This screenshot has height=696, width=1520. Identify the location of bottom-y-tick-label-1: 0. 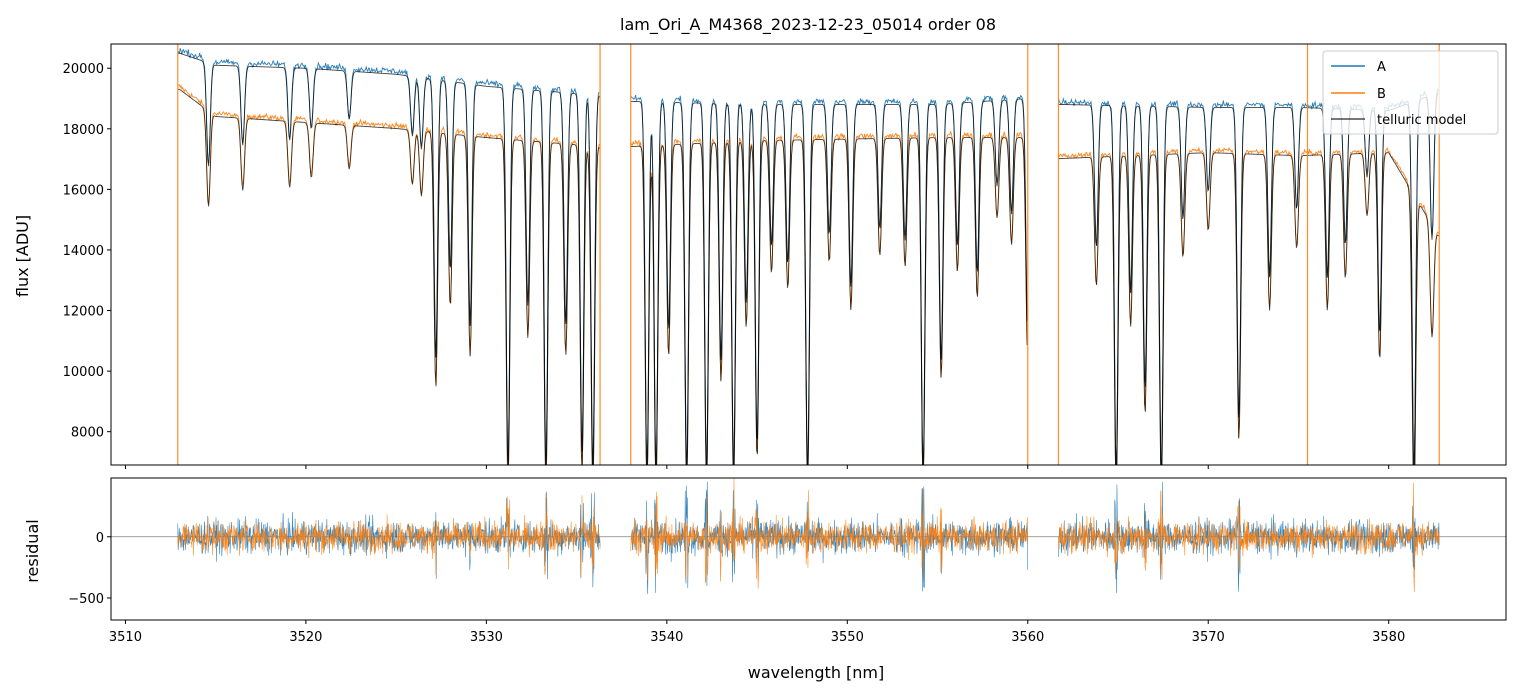
(100, 538).